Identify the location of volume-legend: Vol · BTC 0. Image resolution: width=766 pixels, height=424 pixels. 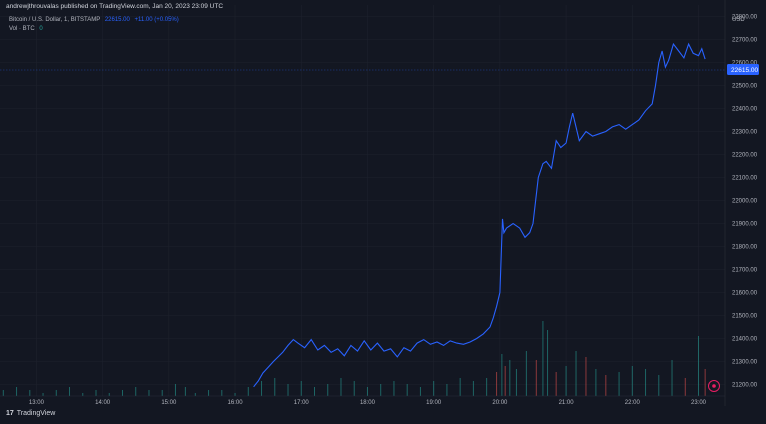
(26, 29).